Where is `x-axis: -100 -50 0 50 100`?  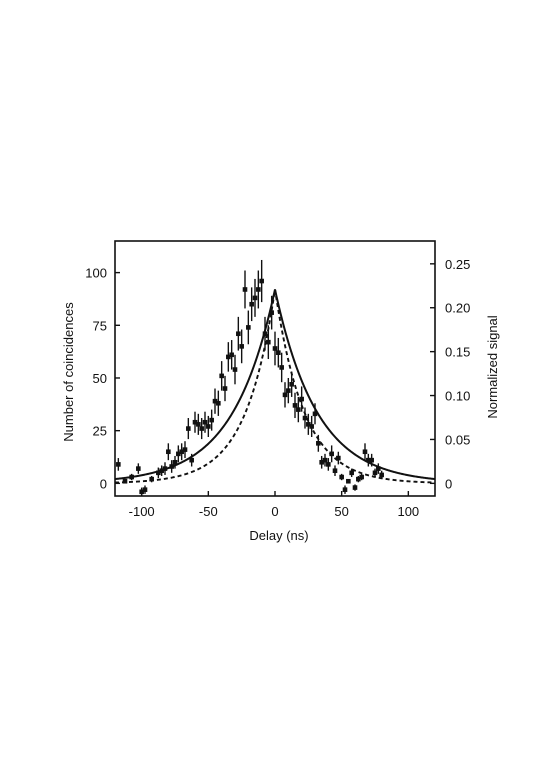
x-axis: -100 -50 0 50 100 is located at coordinates (274, 505).